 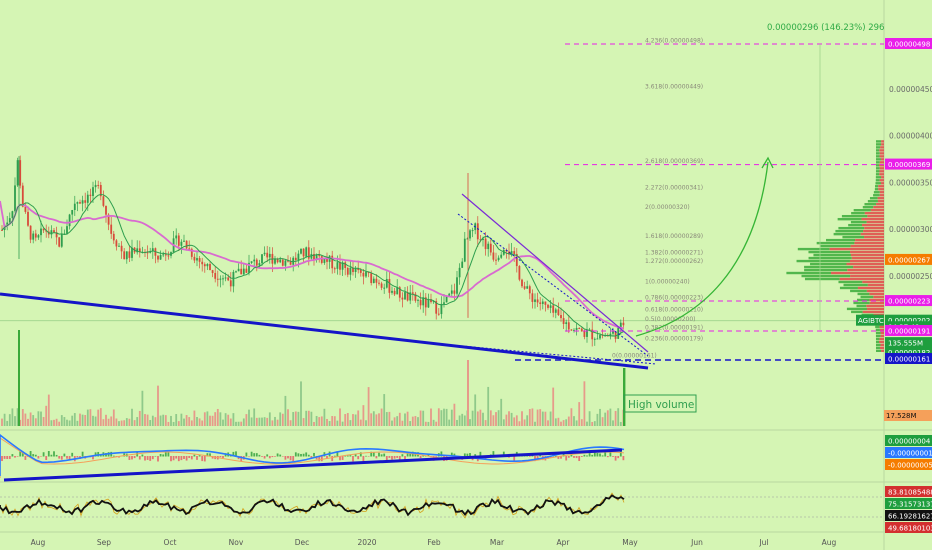 I want to click on rsi-tag-label: 49.68180103, so click(x=910, y=529).